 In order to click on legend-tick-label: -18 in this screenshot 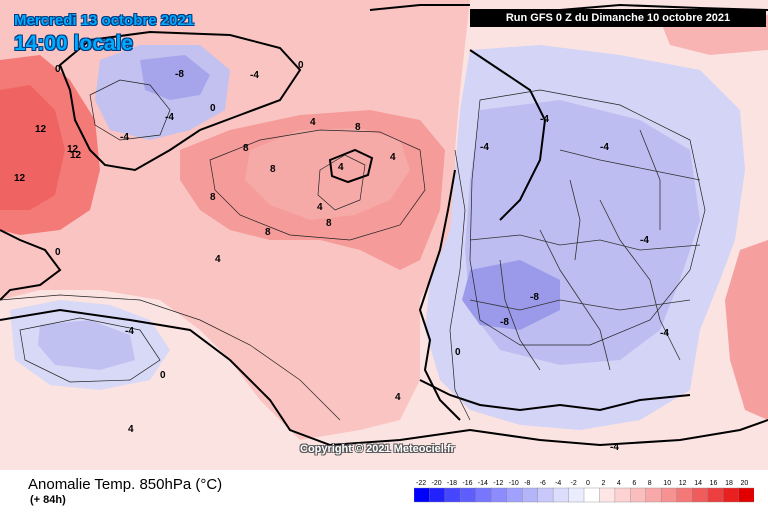, I will do `click(452, 483)`.